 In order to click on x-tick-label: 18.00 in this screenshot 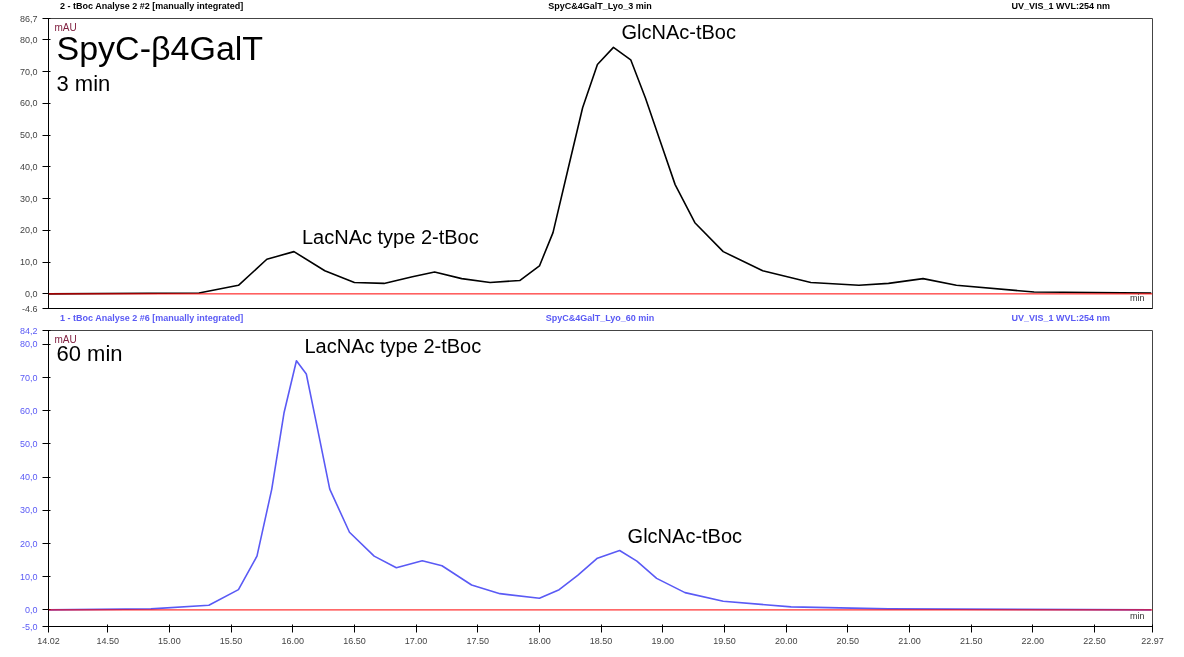, I will do `click(539, 640)`.